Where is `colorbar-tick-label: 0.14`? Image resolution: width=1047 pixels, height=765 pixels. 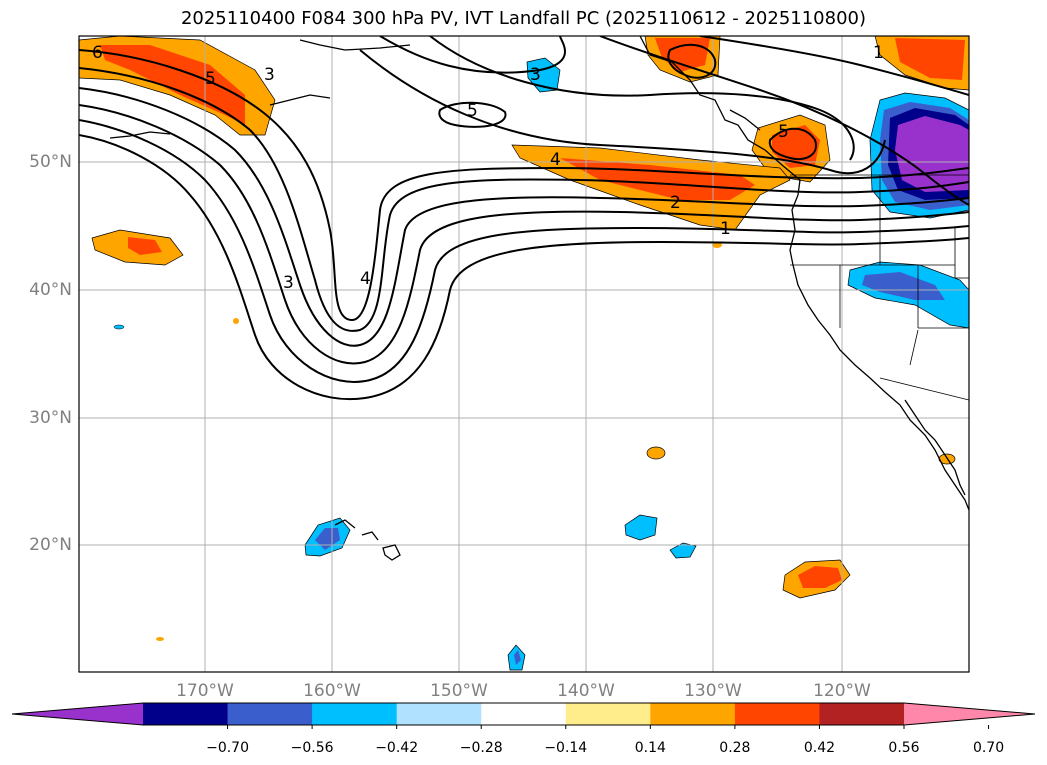
colorbar-tick-label: 0.14 is located at coordinates (650, 748).